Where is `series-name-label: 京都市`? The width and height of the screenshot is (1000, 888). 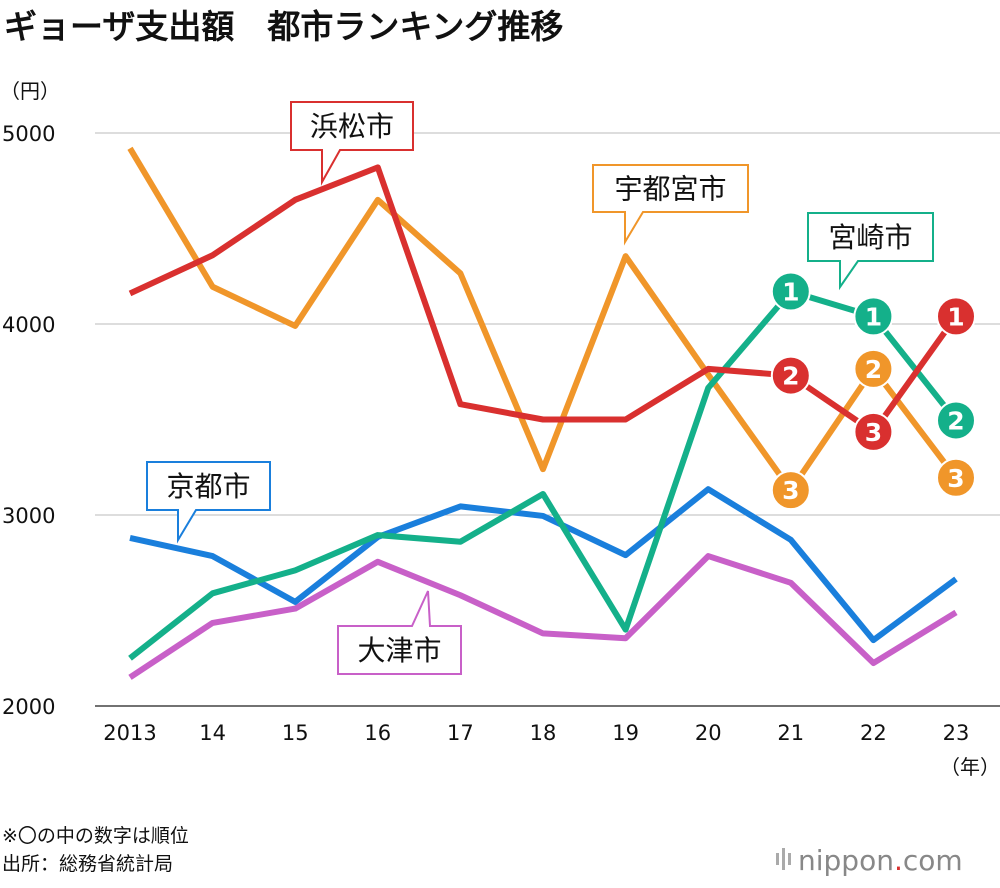
series-name-label: 京都市 is located at coordinates (208, 486).